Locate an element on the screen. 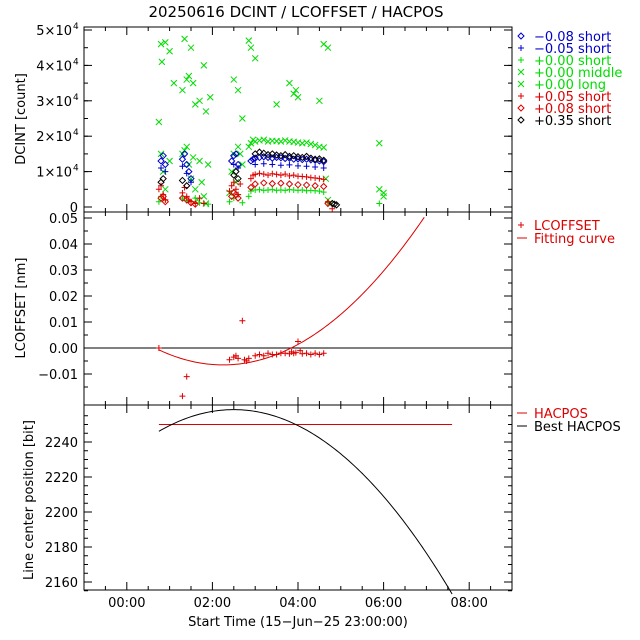 Image resolution: width=640 pixels, height=640 pixels. hacpos-y-label: Line center position [bit] is located at coordinates (29, 500).